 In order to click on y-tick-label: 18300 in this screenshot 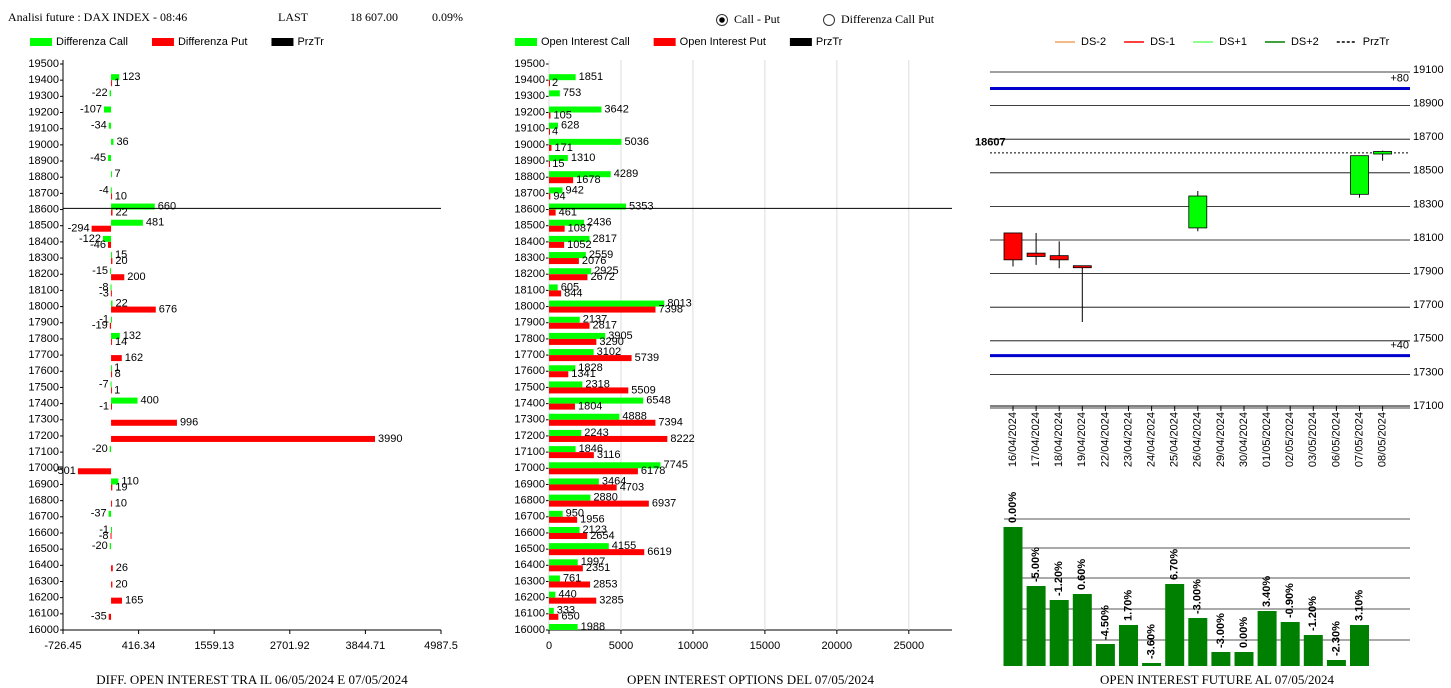, I will do `click(43, 258)`.